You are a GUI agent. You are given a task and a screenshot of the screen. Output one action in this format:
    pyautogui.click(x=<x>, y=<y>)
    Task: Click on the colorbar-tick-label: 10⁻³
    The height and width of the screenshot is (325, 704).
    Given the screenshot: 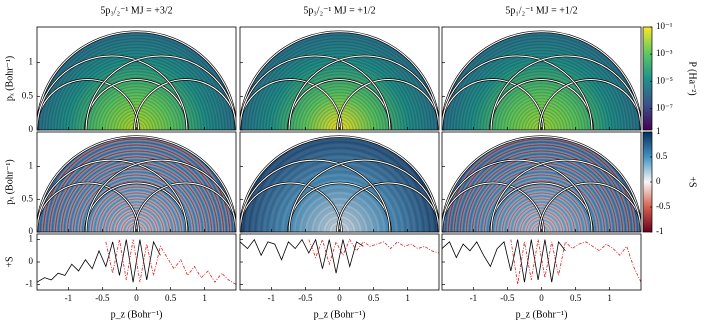 What is the action you would take?
    pyautogui.click(x=664, y=53)
    